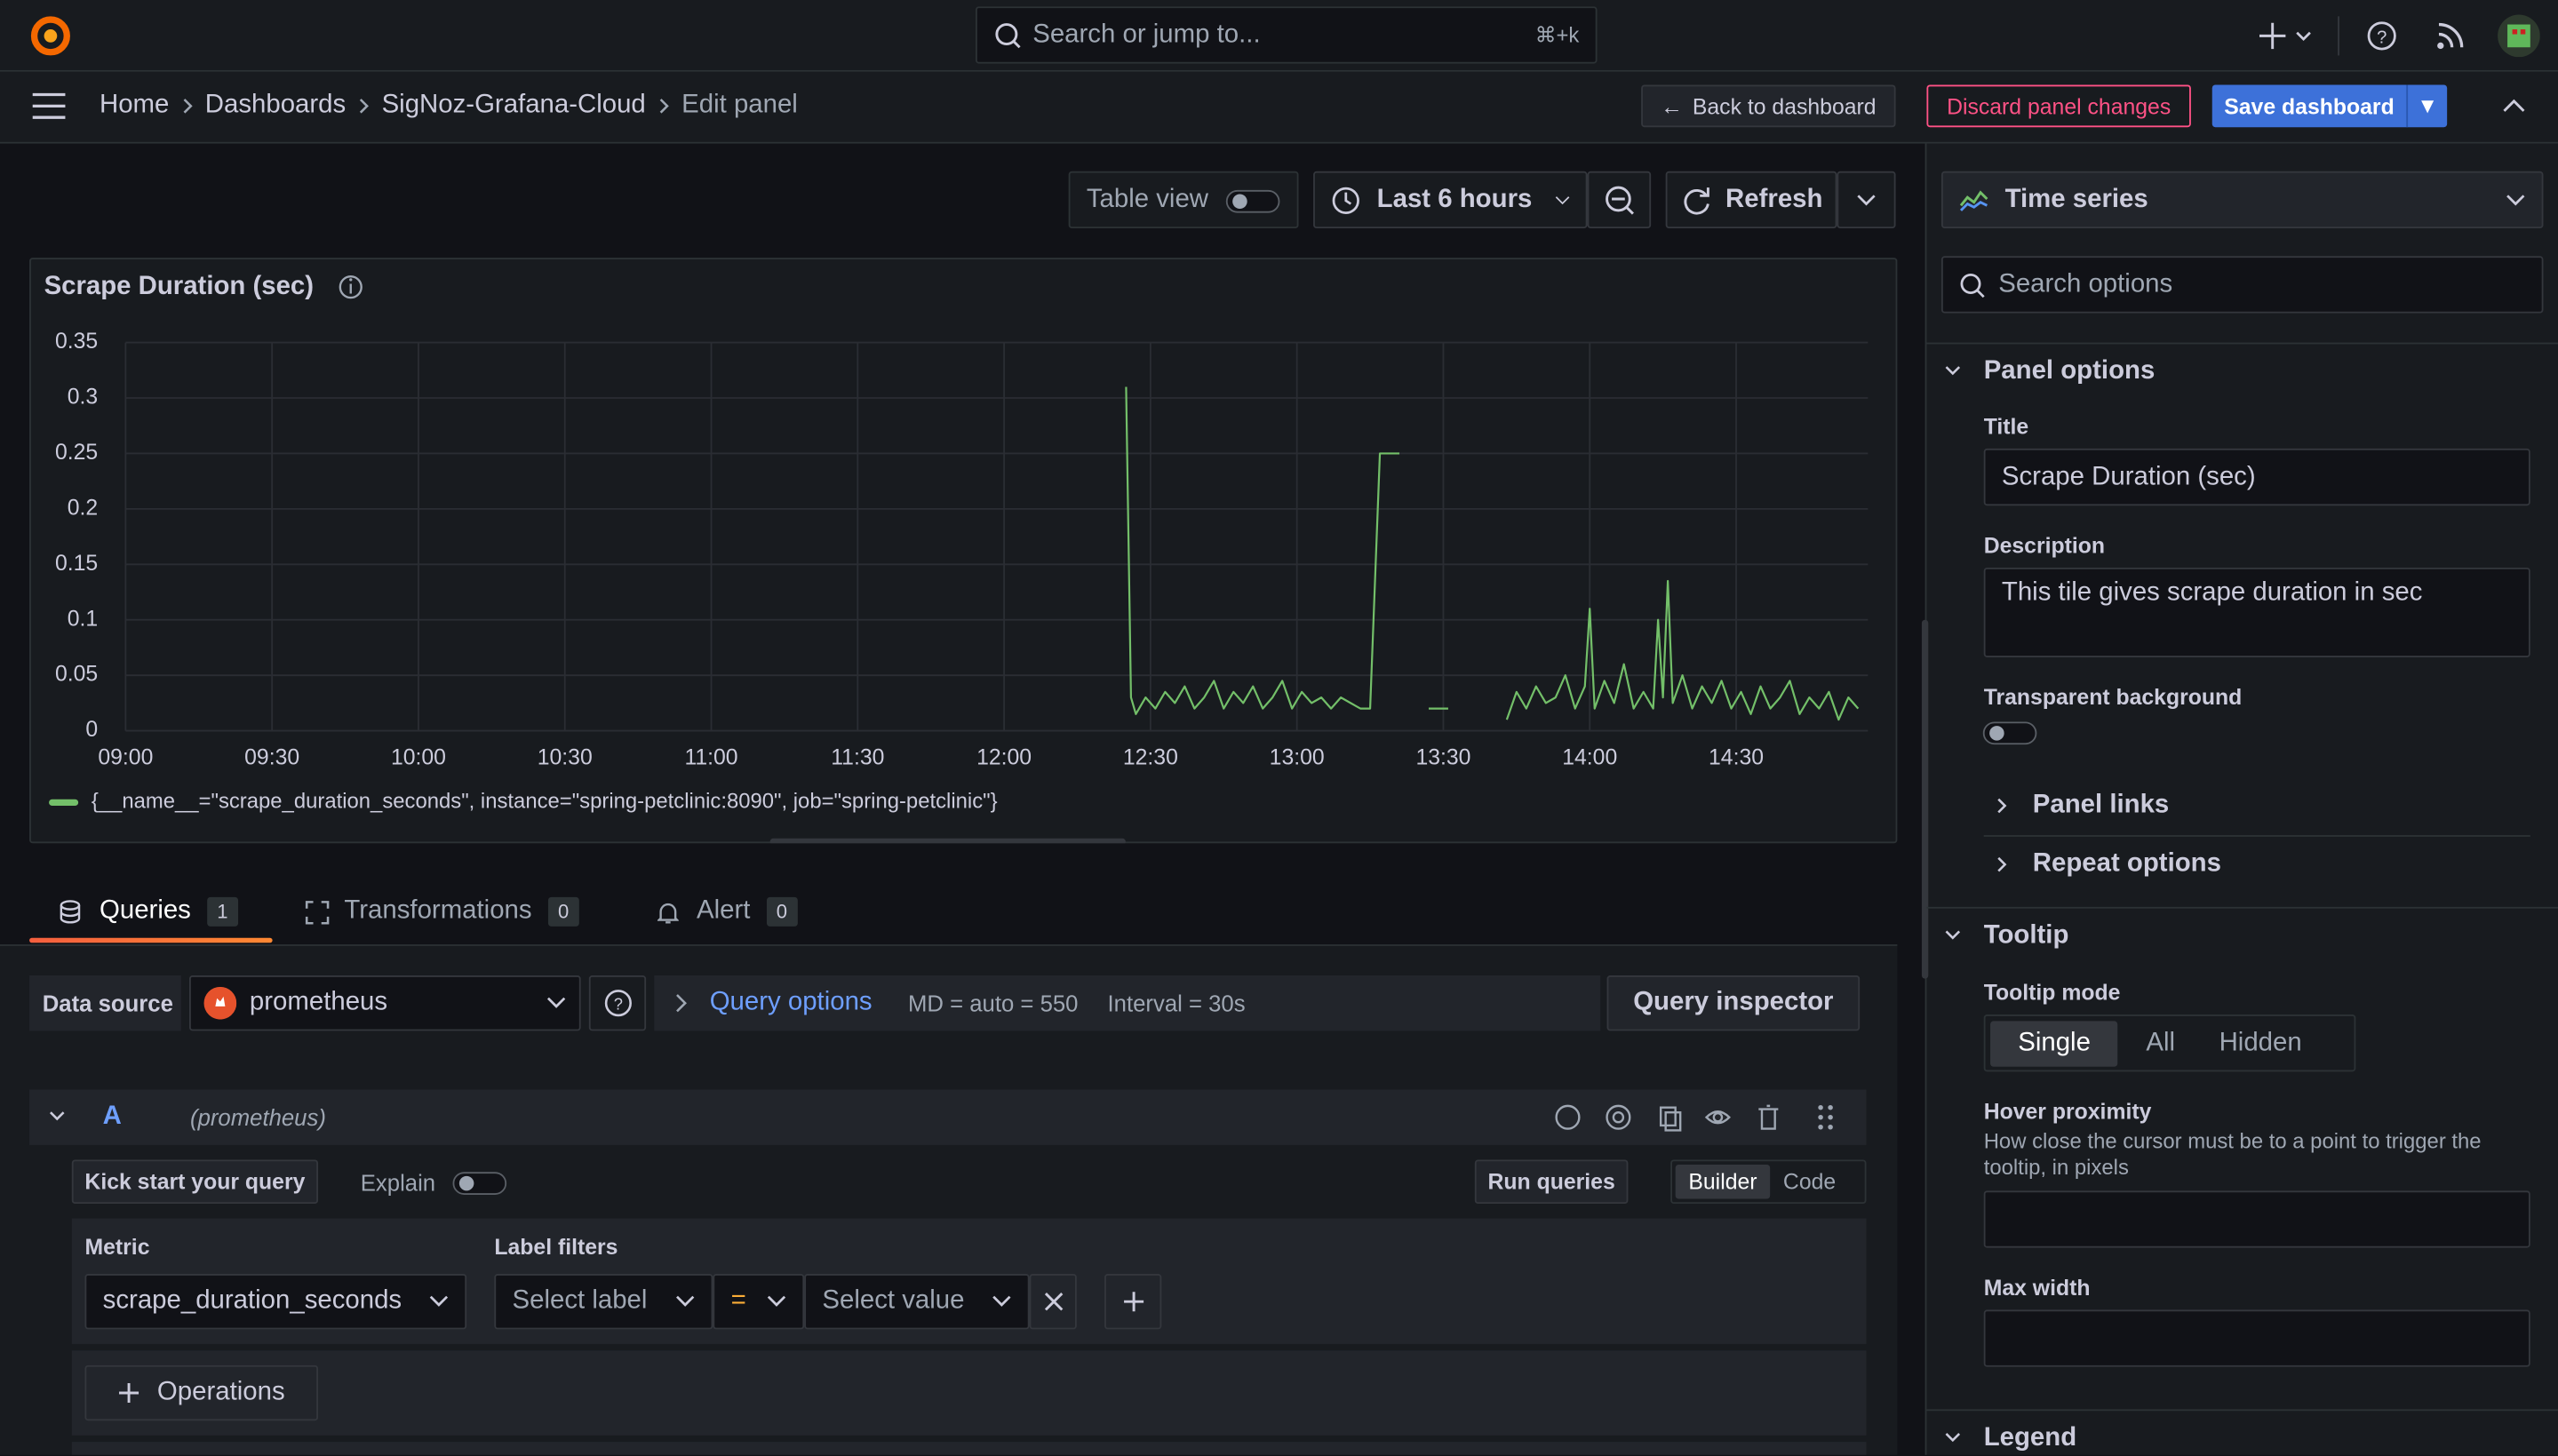 The image size is (2558, 1456). What do you see at coordinates (148, 911) in the screenshot?
I see `tab: Queries 1` at bounding box center [148, 911].